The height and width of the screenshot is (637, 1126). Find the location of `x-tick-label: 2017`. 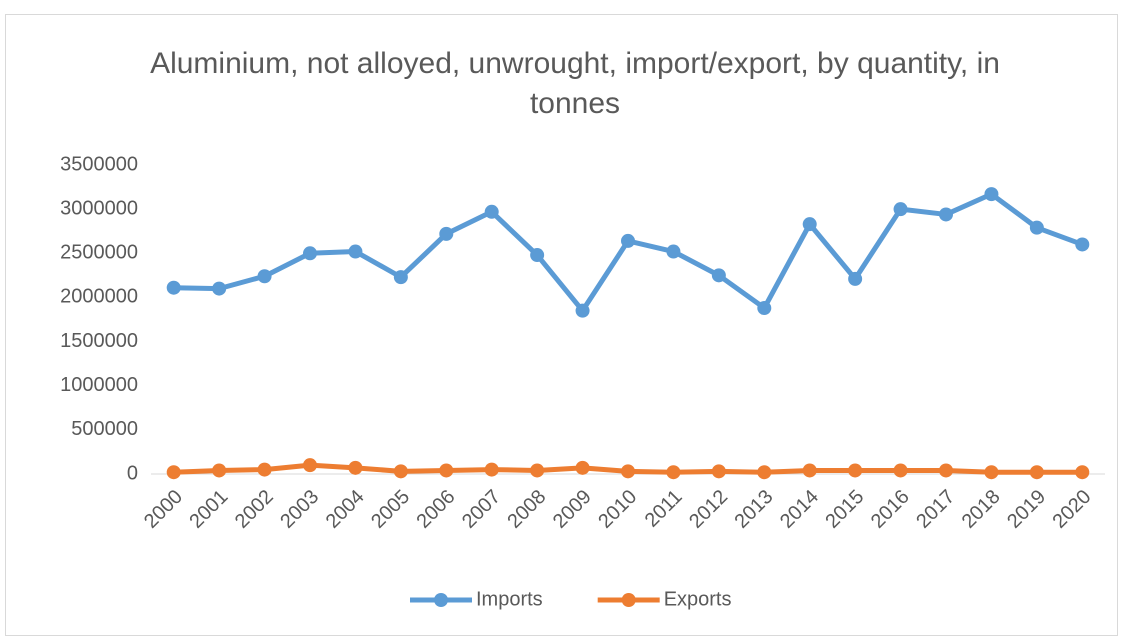

x-tick-label: 2017 is located at coordinates (935, 509).